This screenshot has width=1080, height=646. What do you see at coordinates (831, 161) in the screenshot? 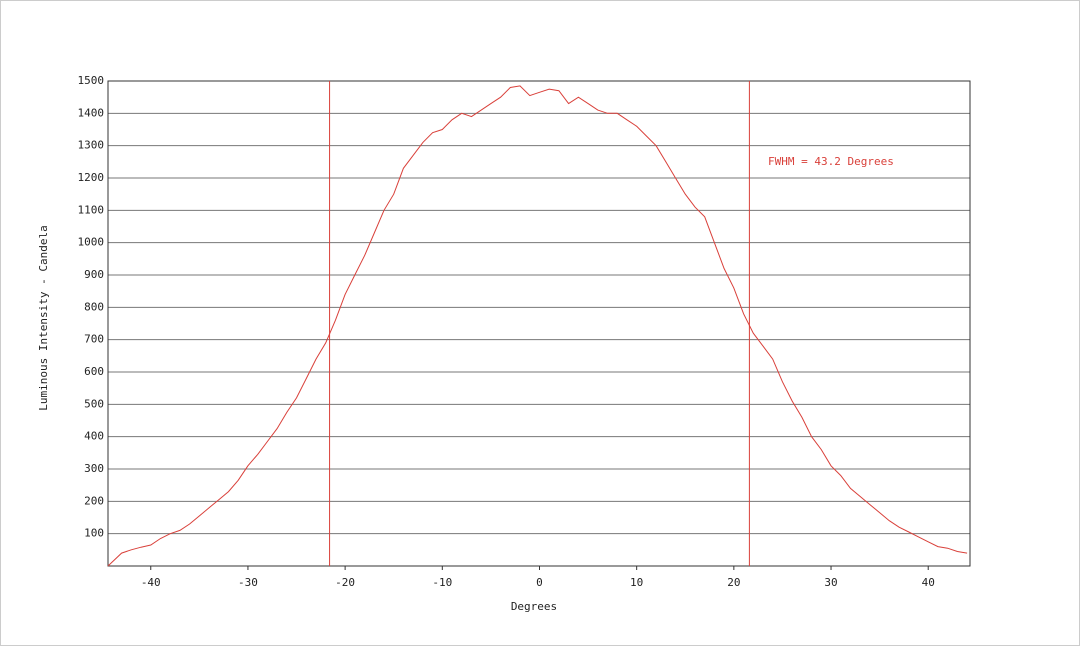
I see `annotation: FWHM = 43.2 Degrees` at bounding box center [831, 161].